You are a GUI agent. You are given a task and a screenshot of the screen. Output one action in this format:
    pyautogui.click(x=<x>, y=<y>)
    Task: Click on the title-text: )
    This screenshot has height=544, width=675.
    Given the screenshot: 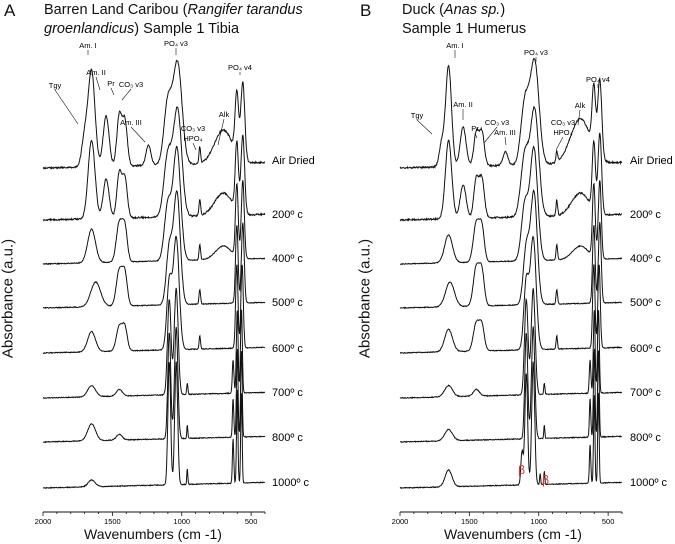 What is the action you would take?
    pyautogui.click(x=503, y=10)
    